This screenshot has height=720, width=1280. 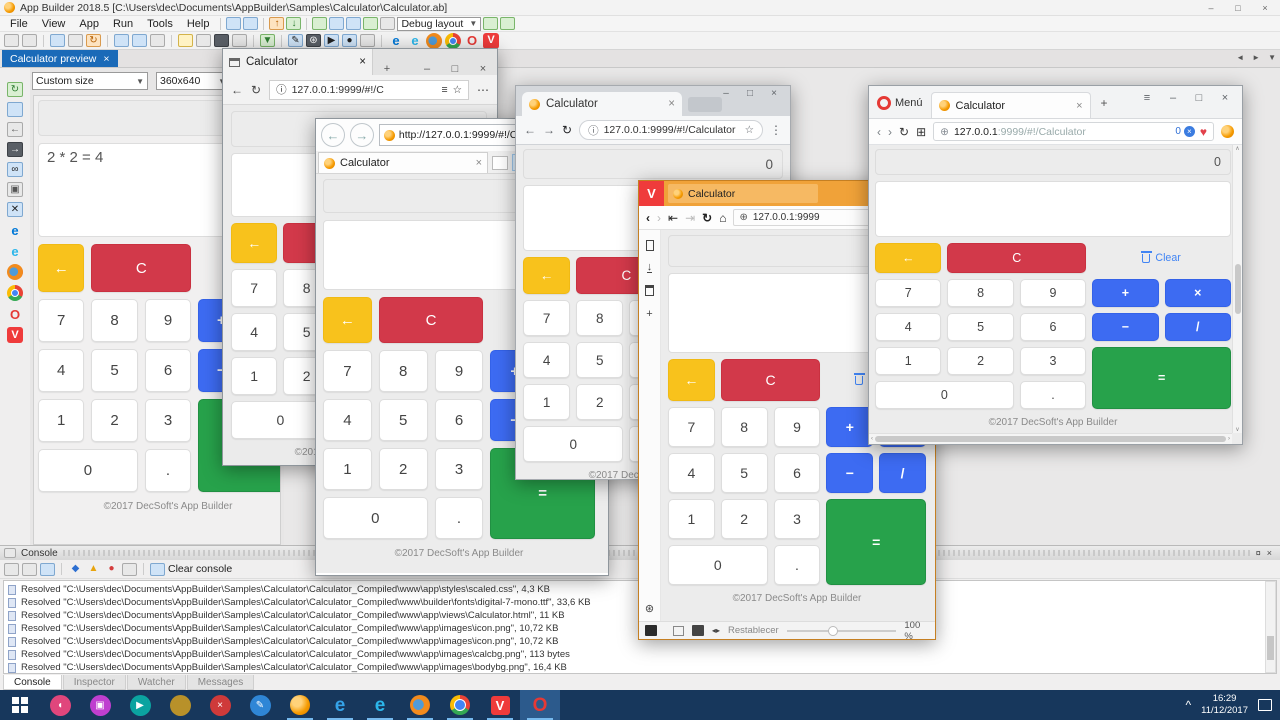 I want to click on tab-calculator-preview: Calculator preview ×, so click(x=60, y=58).